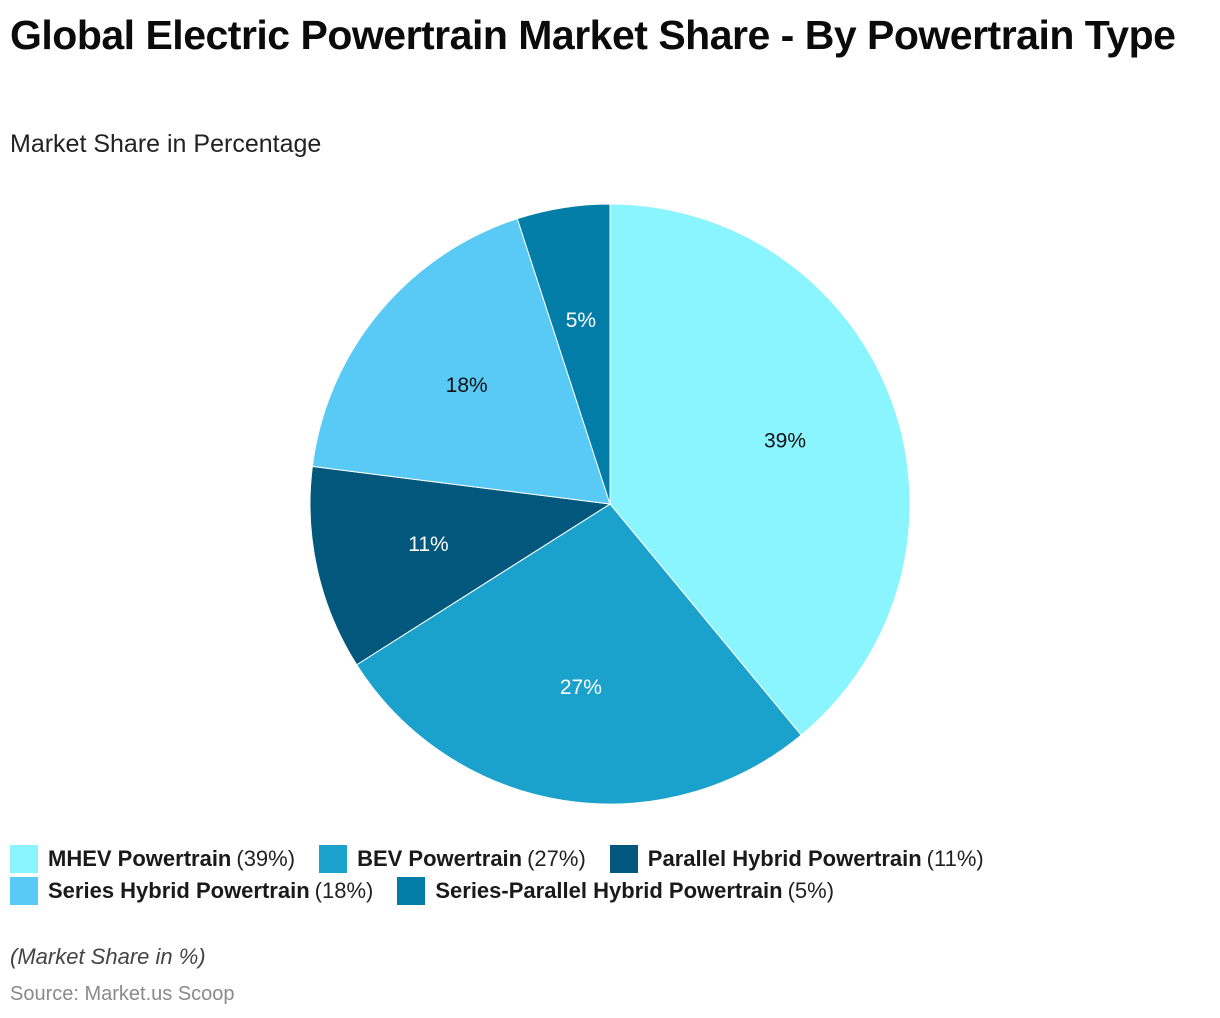 The image size is (1220, 1018). I want to click on slice-label-mhev: 39%, so click(785, 440).